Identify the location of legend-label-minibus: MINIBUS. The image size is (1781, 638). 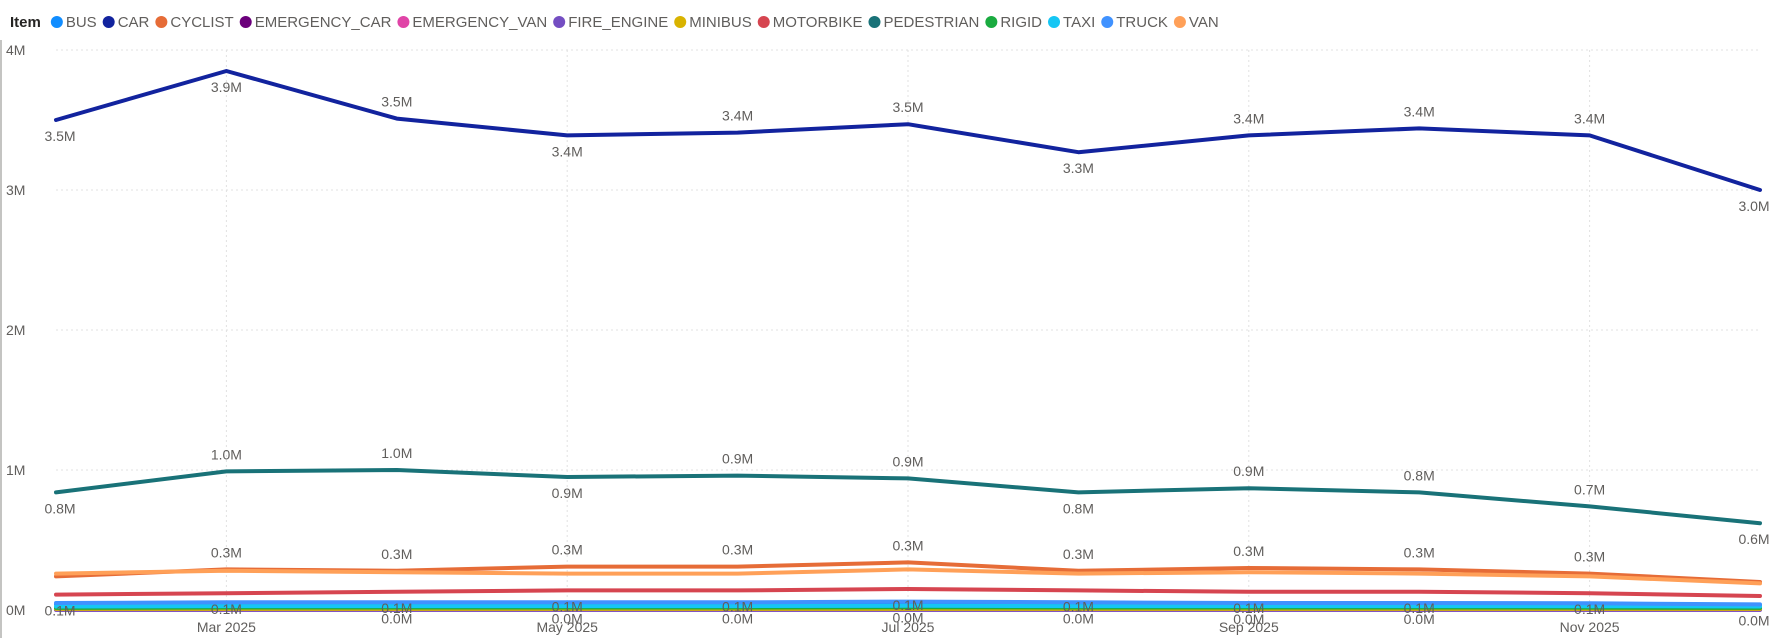
(720, 22).